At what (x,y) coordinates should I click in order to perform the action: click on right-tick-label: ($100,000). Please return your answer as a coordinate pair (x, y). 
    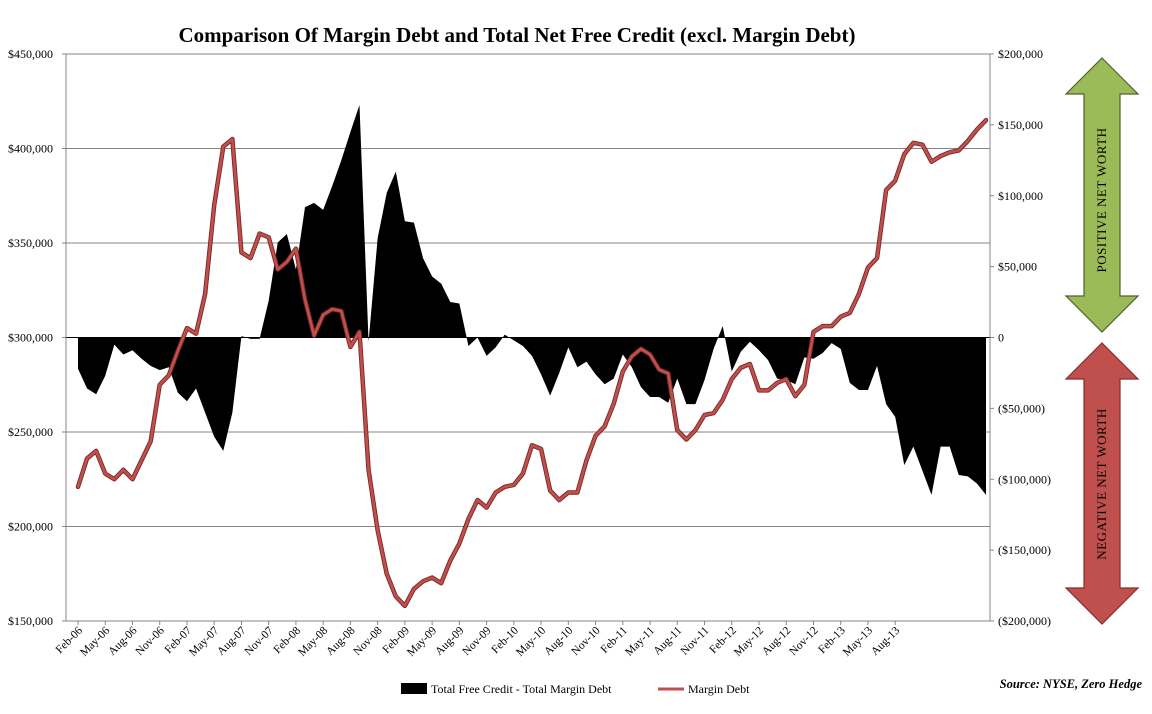
    Looking at the image, I should click on (1024, 479).